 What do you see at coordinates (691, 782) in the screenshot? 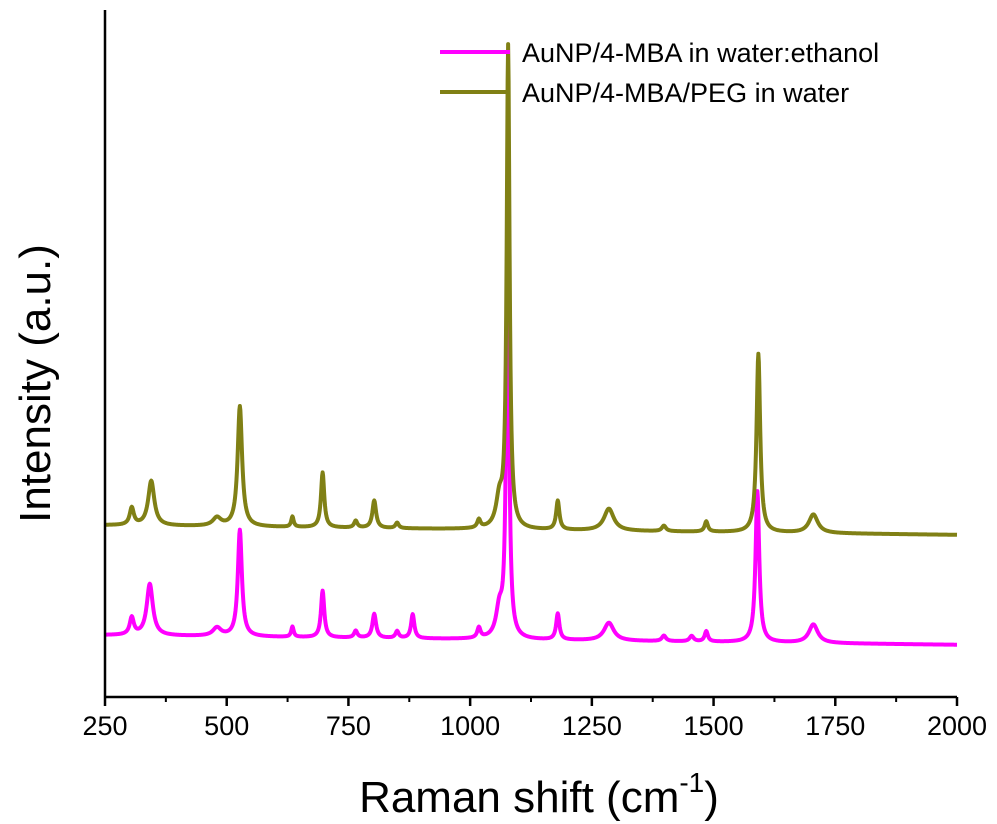
I see `x-axis-title-superscript: -1` at bounding box center [691, 782].